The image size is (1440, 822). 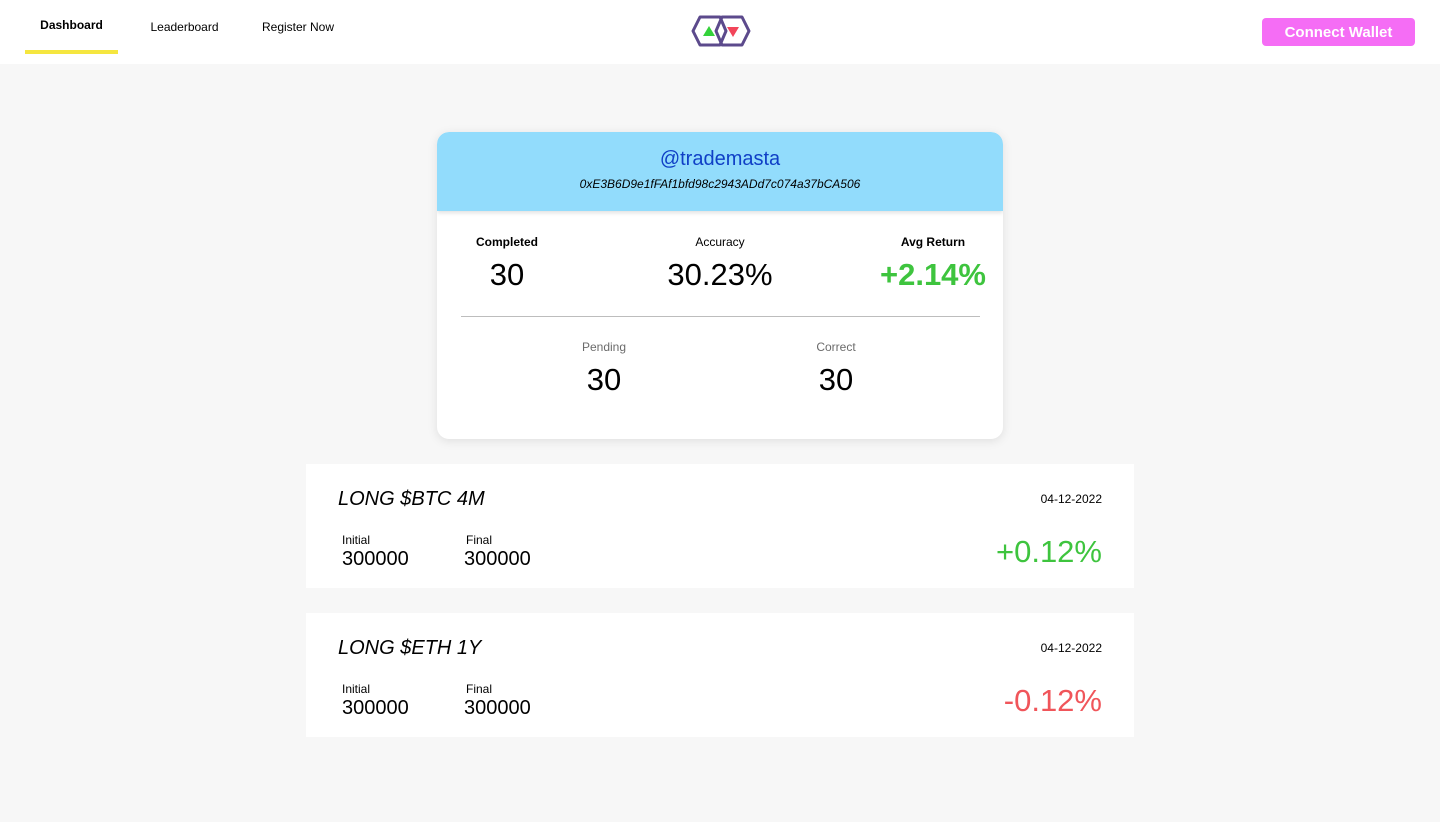 I want to click on pending-value: 30, so click(x=604, y=379).